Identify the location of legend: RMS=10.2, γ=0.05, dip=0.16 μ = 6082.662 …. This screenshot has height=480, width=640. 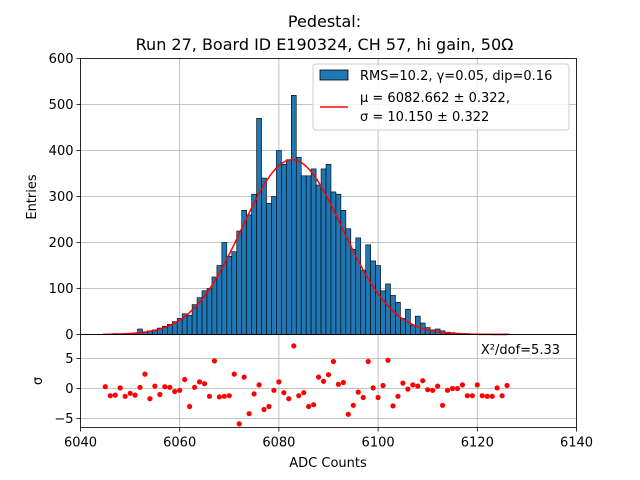
(441, 97).